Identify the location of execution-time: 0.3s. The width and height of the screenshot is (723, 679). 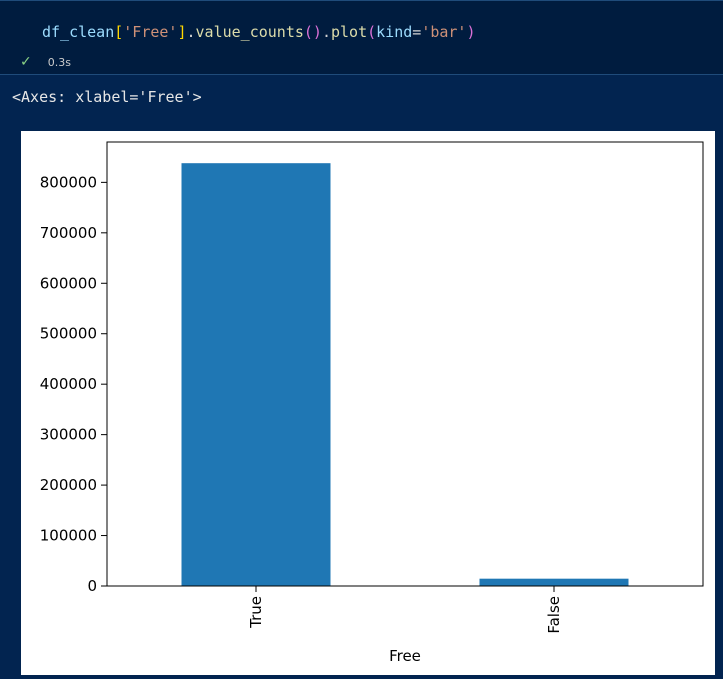
(59, 62).